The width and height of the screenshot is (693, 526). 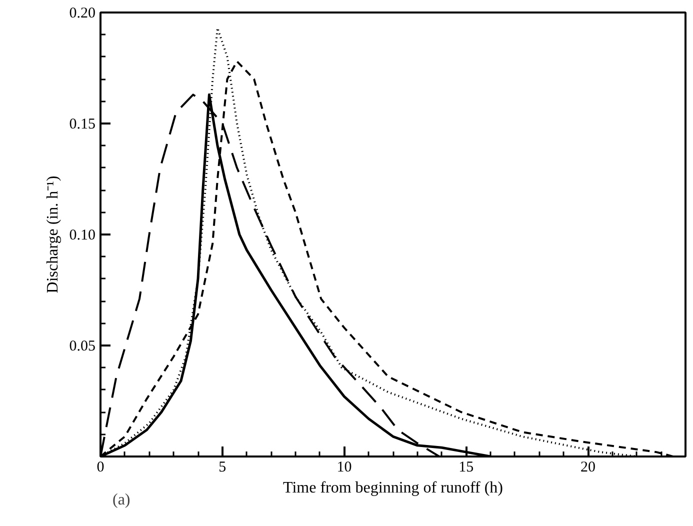 What do you see at coordinates (82, 236) in the screenshot?
I see `y-tick-label: 0.10` at bounding box center [82, 236].